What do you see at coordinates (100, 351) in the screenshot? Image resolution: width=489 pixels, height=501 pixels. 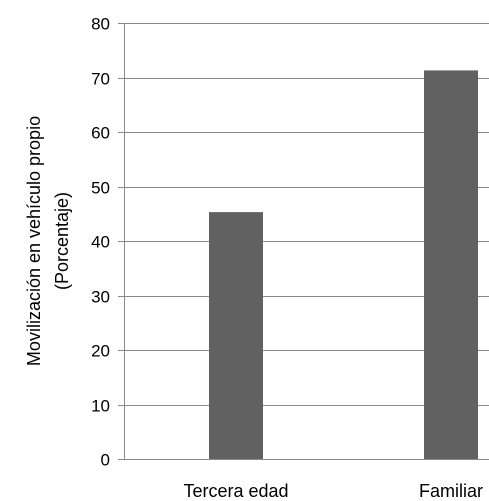 I see `y-tick-label: 20` at bounding box center [100, 351].